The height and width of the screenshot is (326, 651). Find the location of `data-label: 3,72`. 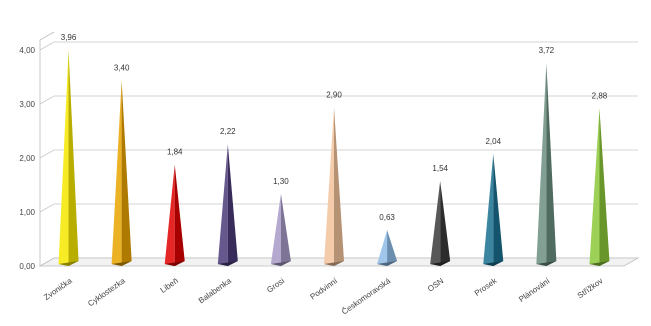

data-label: 3,72 is located at coordinates (547, 50).